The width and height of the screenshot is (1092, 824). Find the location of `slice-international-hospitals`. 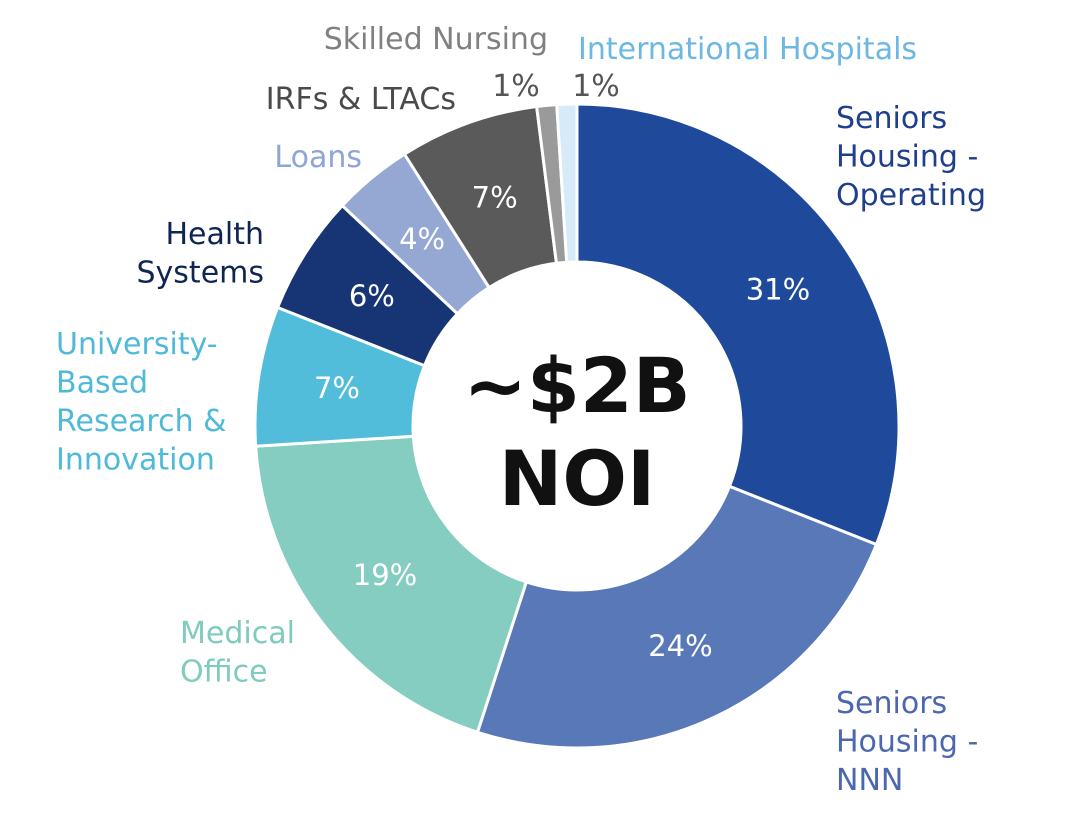

slice-international-hospitals is located at coordinates (567, 183).